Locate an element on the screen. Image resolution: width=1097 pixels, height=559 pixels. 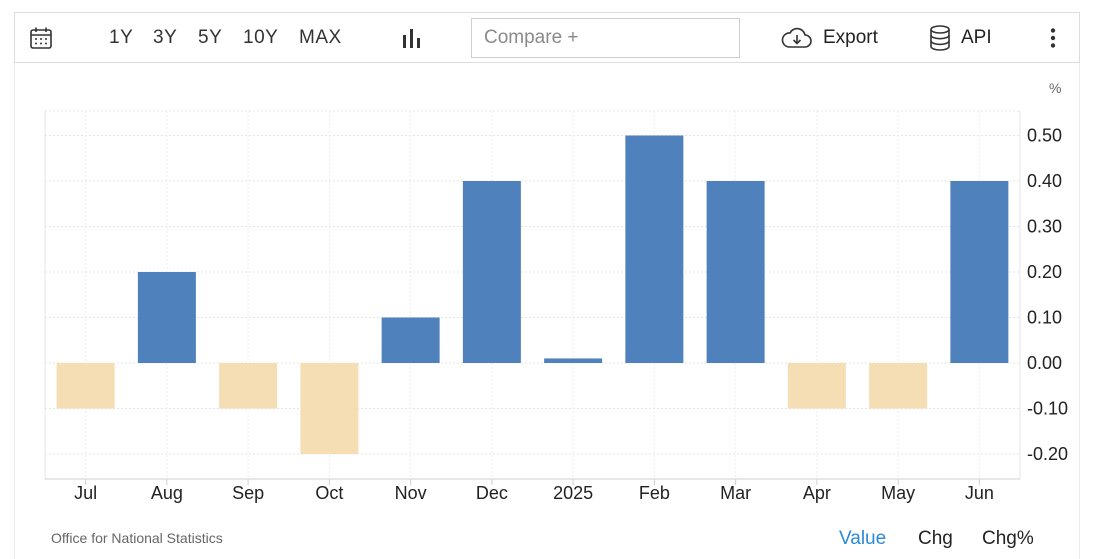
range-max-button: MAX is located at coordinates (320, 37).